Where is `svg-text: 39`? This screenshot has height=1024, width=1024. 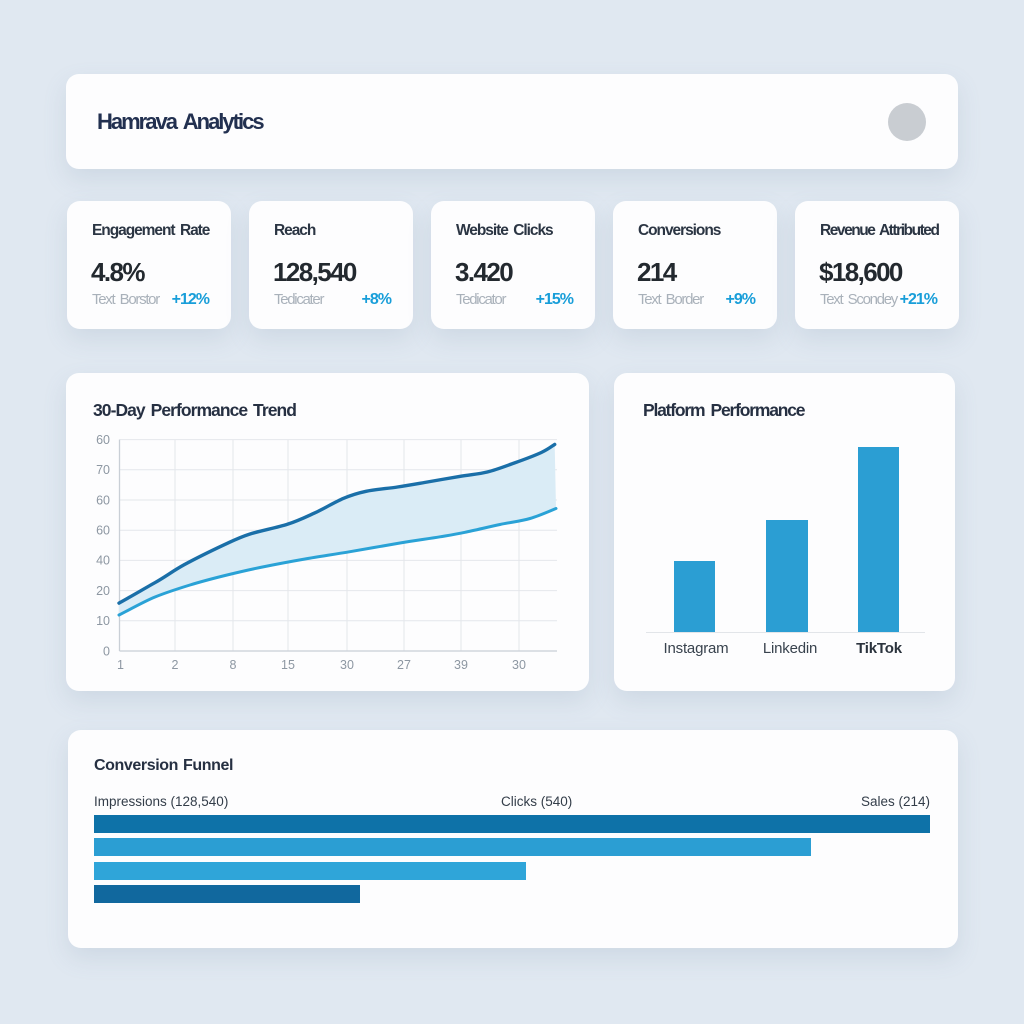
svg-text: 39 is located at coordinates (461, 665).